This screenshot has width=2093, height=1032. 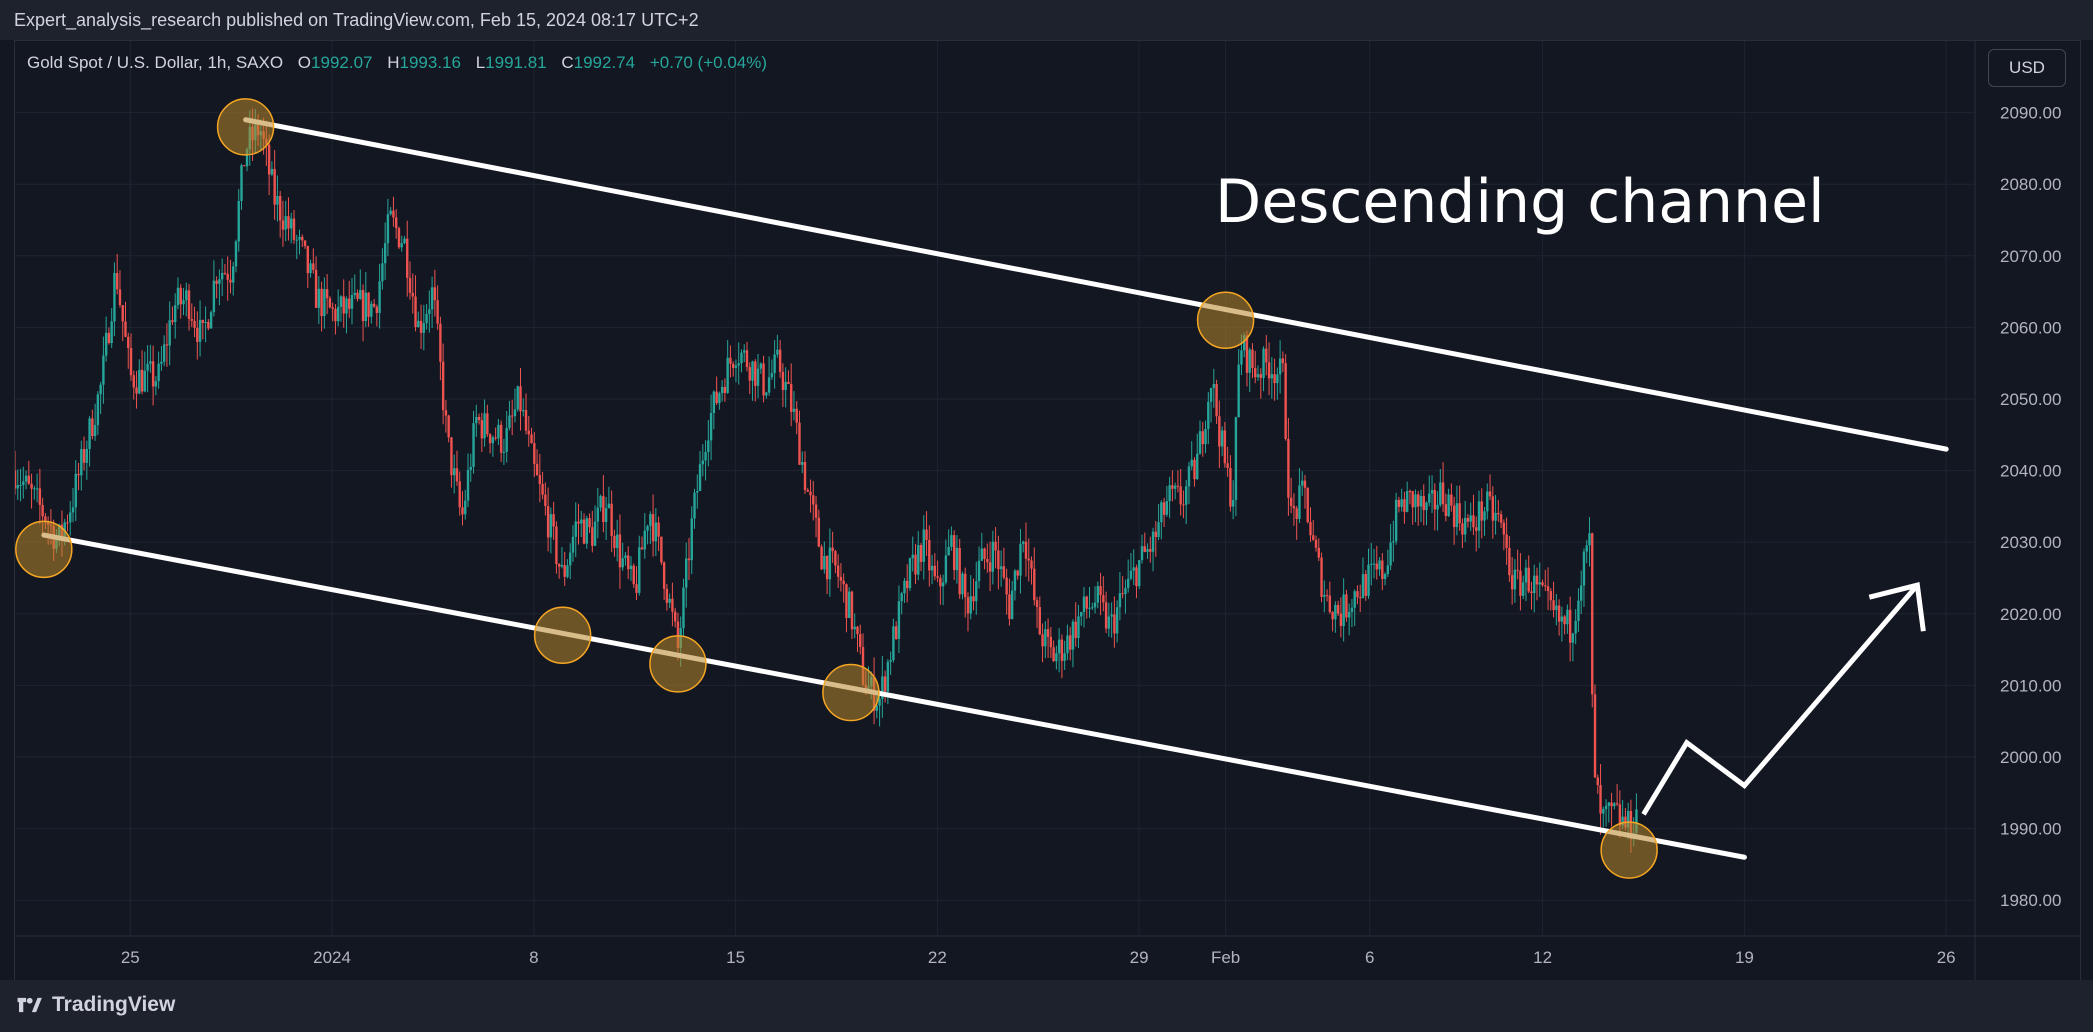 I want to click on x-tick-label: Feb, so click(x=1225, y=957).